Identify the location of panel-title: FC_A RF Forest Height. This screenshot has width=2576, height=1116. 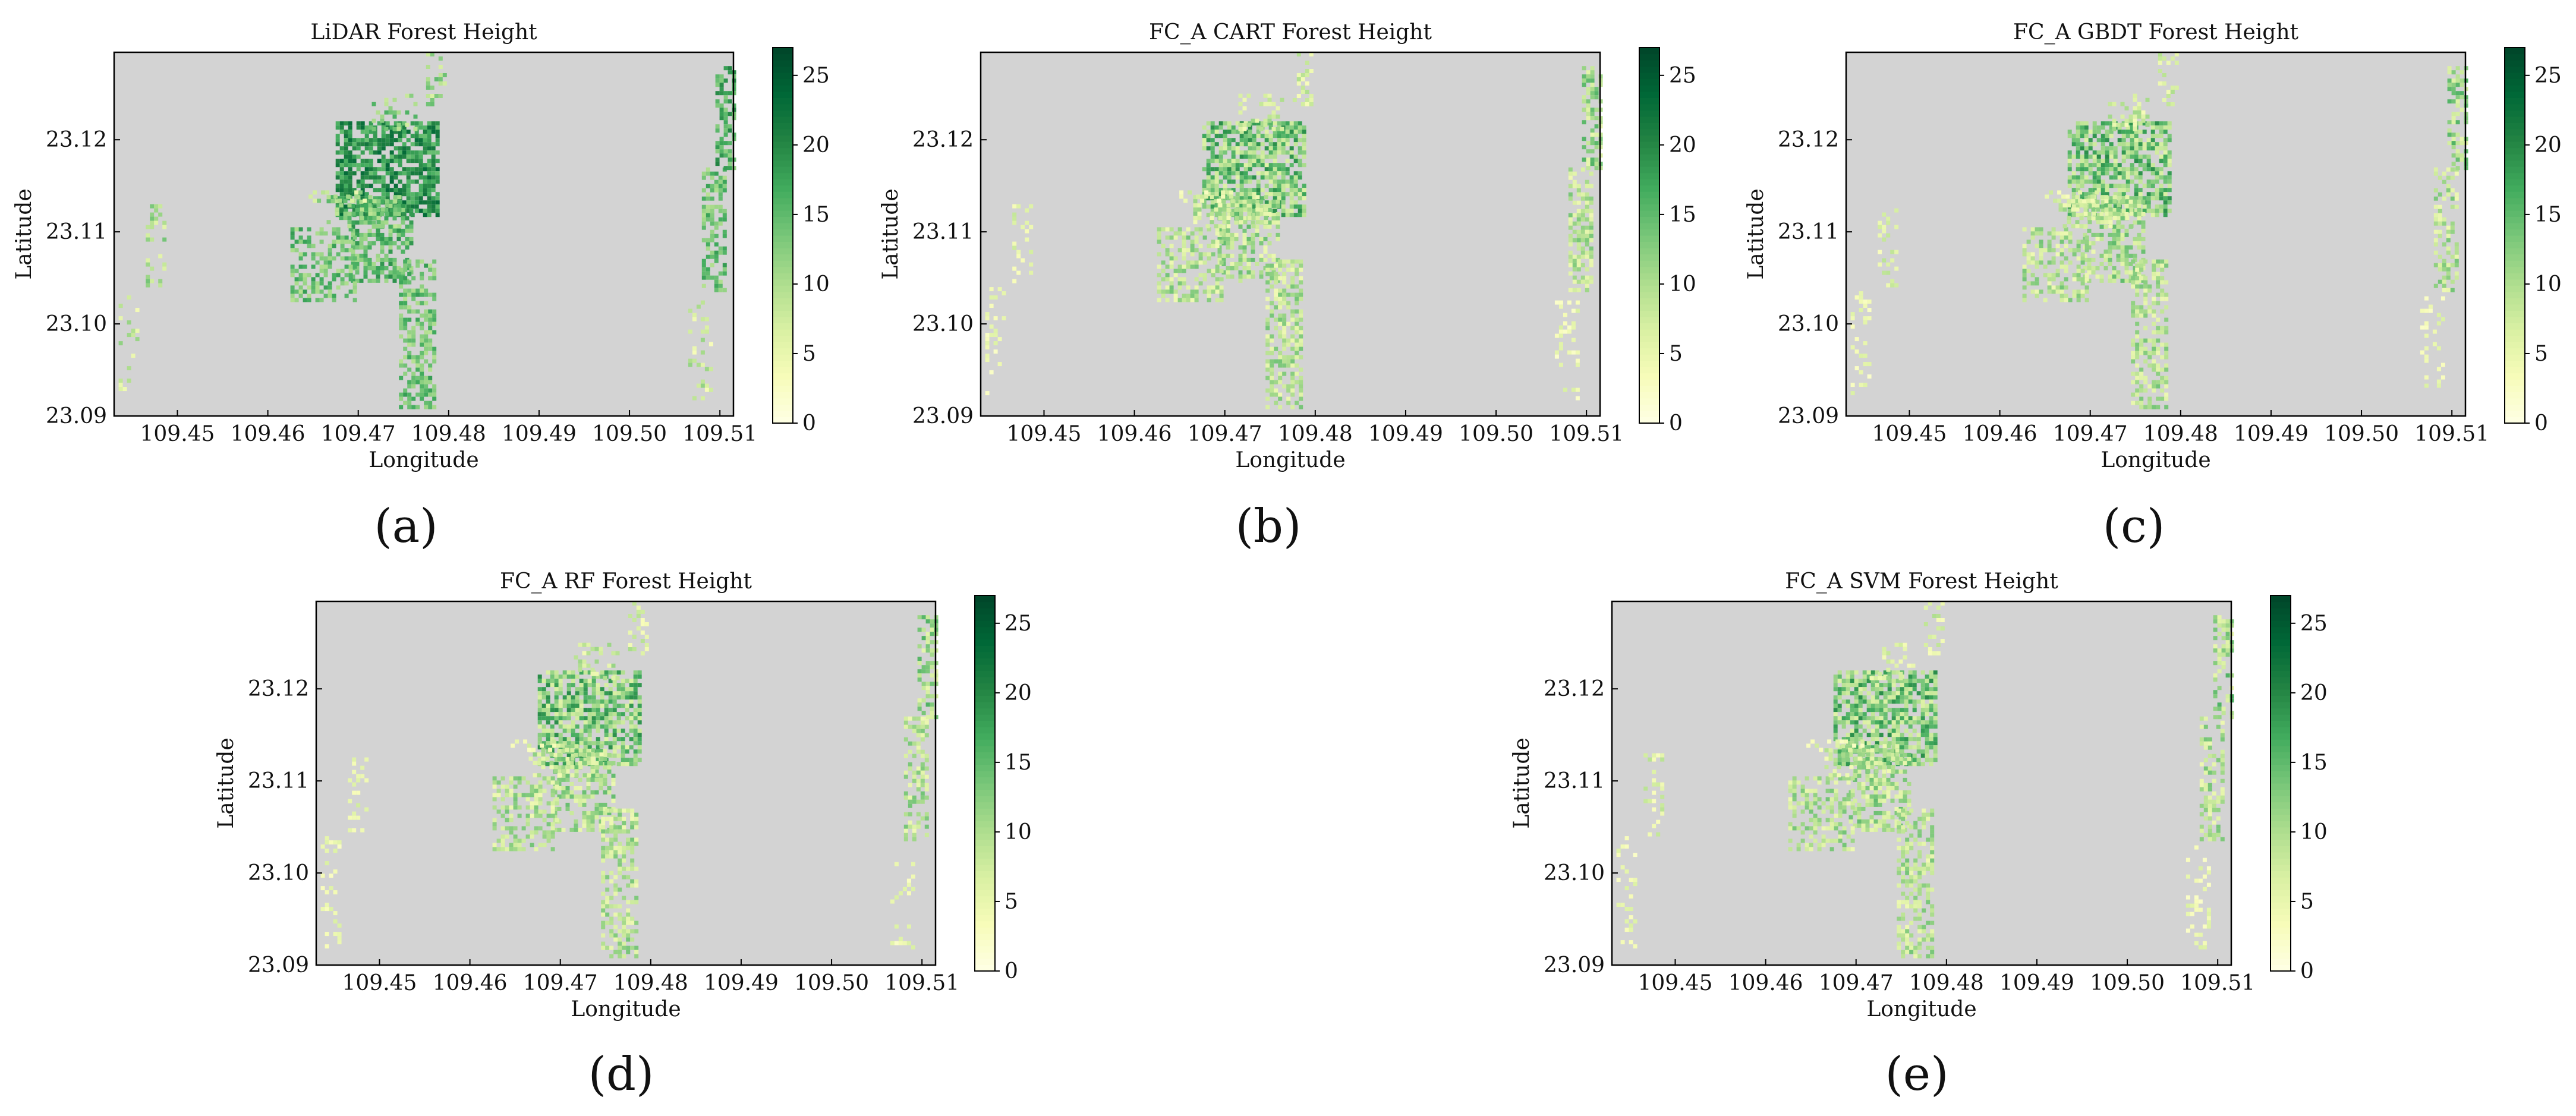
(626, 581).